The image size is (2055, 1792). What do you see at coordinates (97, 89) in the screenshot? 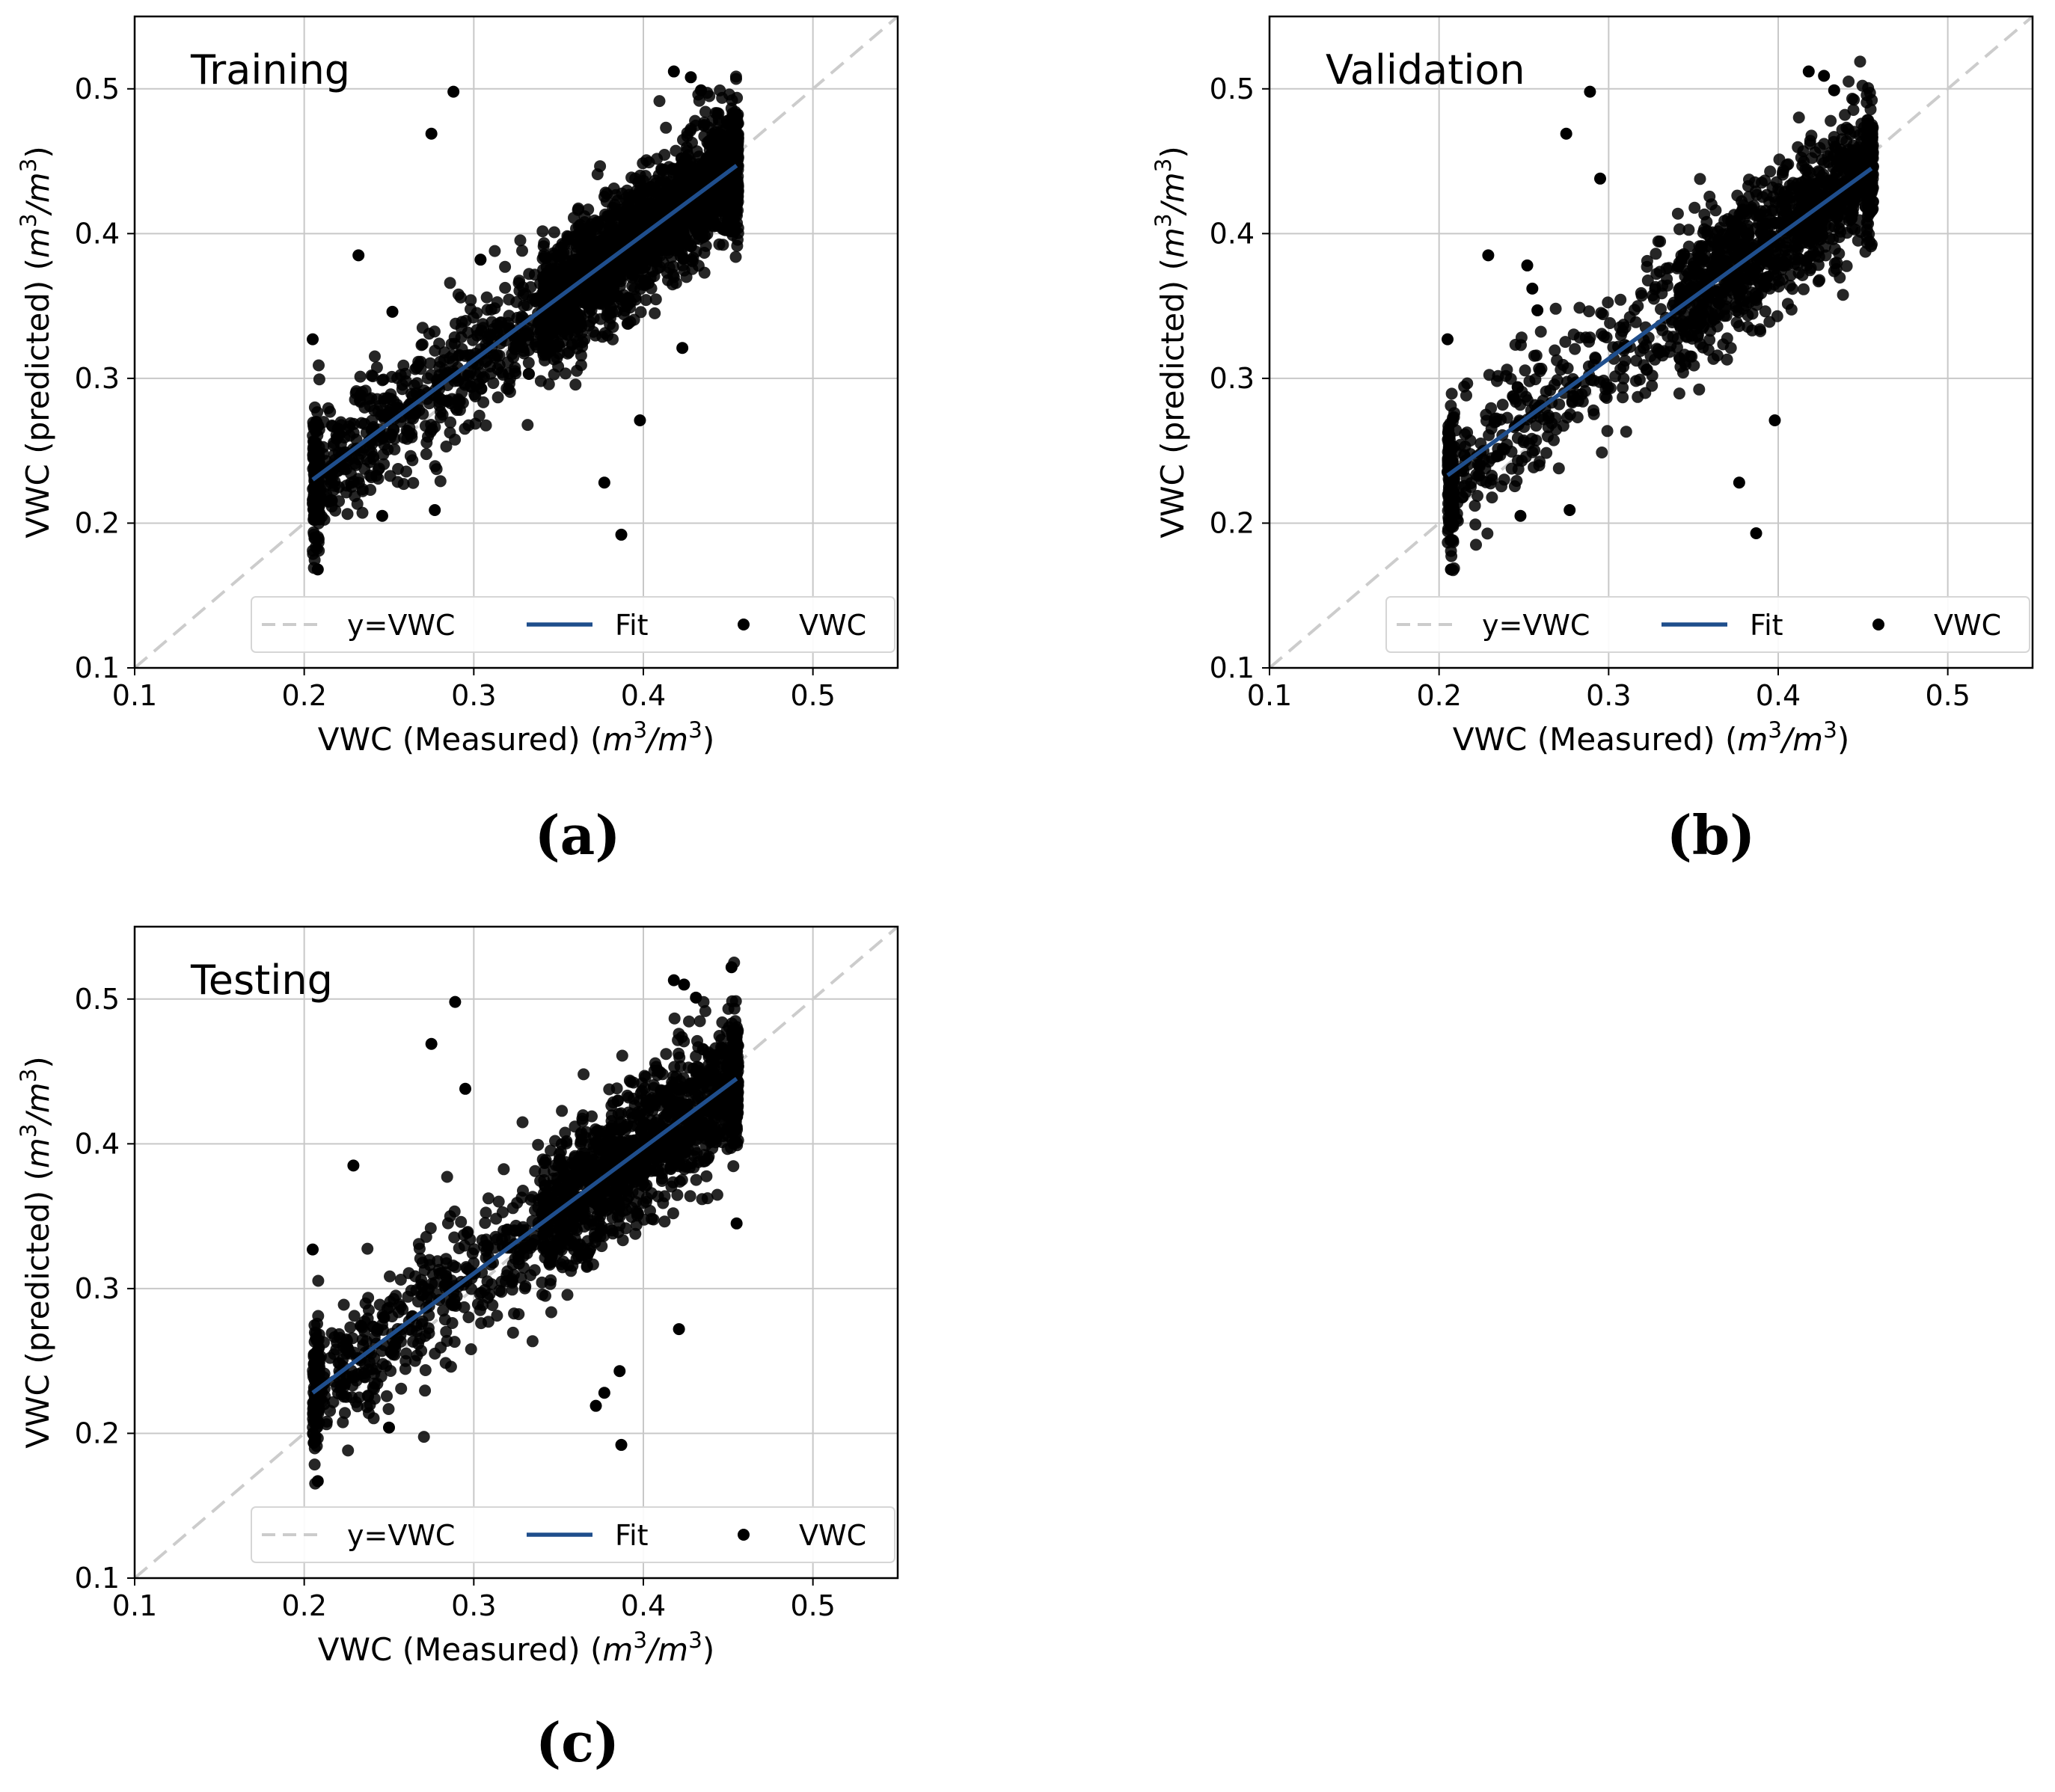
I see `y-tick-label: 0.5` at bounding box center [97, 89].